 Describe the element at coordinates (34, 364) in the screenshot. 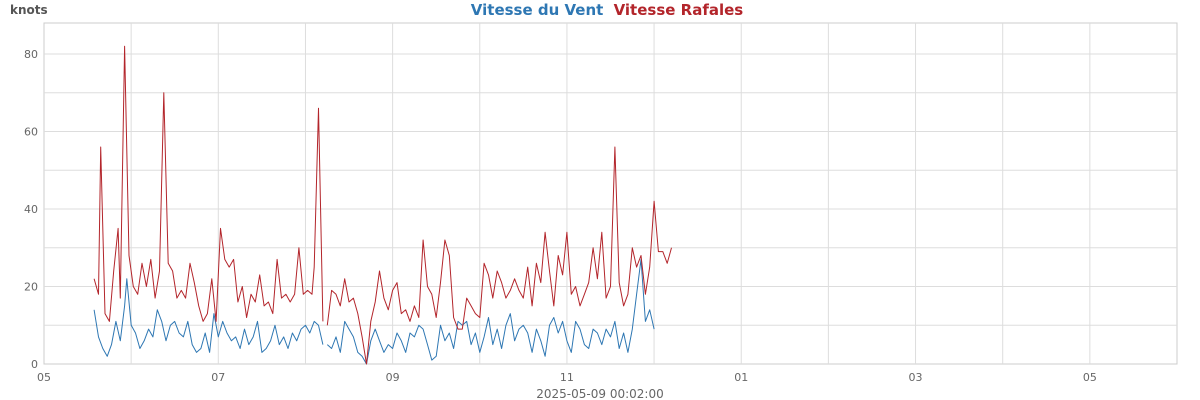

I see `y-tick-label: 0` at that location.